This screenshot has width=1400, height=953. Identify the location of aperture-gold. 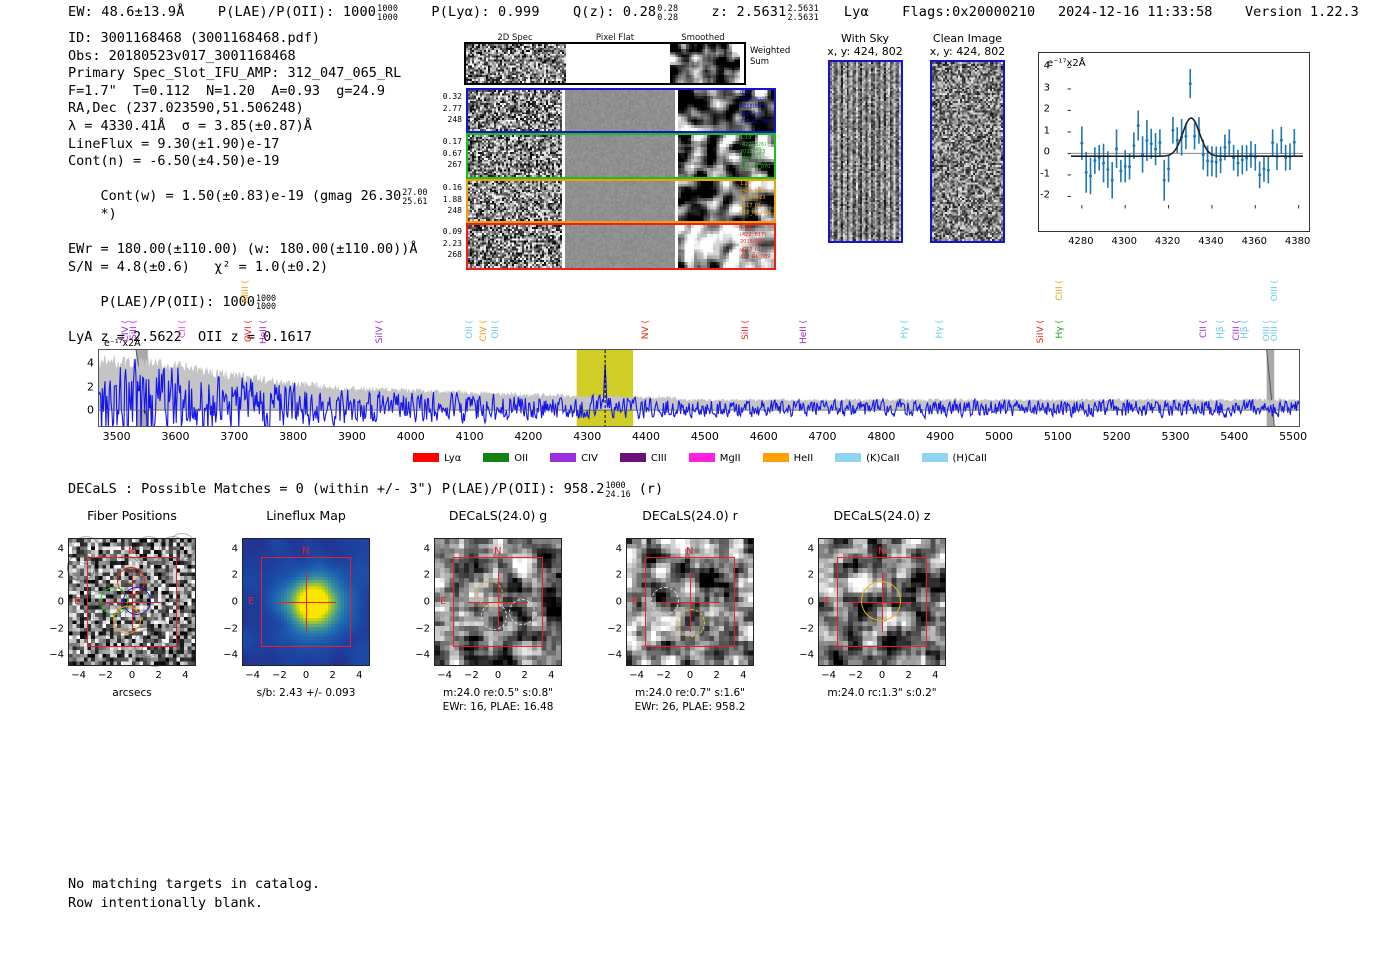
(880, 600).